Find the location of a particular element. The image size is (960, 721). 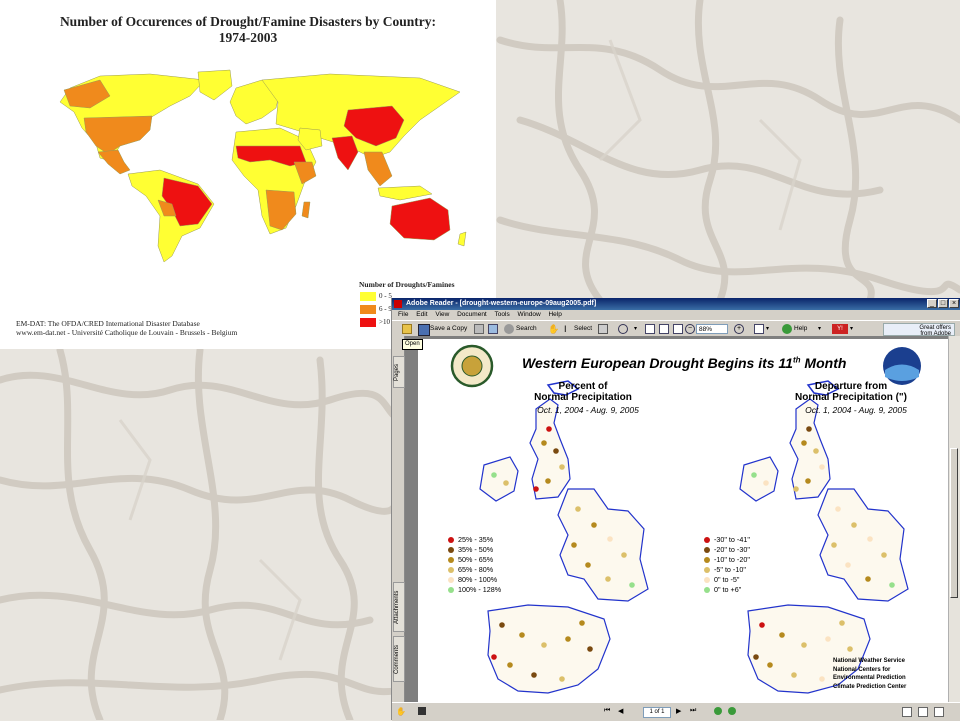

right-map-date-range: Oct. 1, 2004 - Aug. 9, 2005 is located at coordinates (856, 410).